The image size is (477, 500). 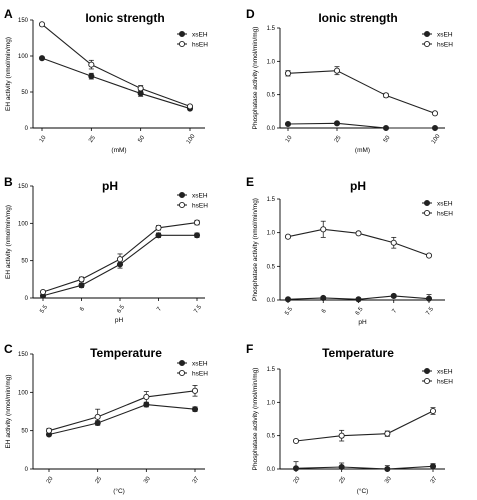 I want to click on y-tick-label: 150, so click(x=23, y=187).